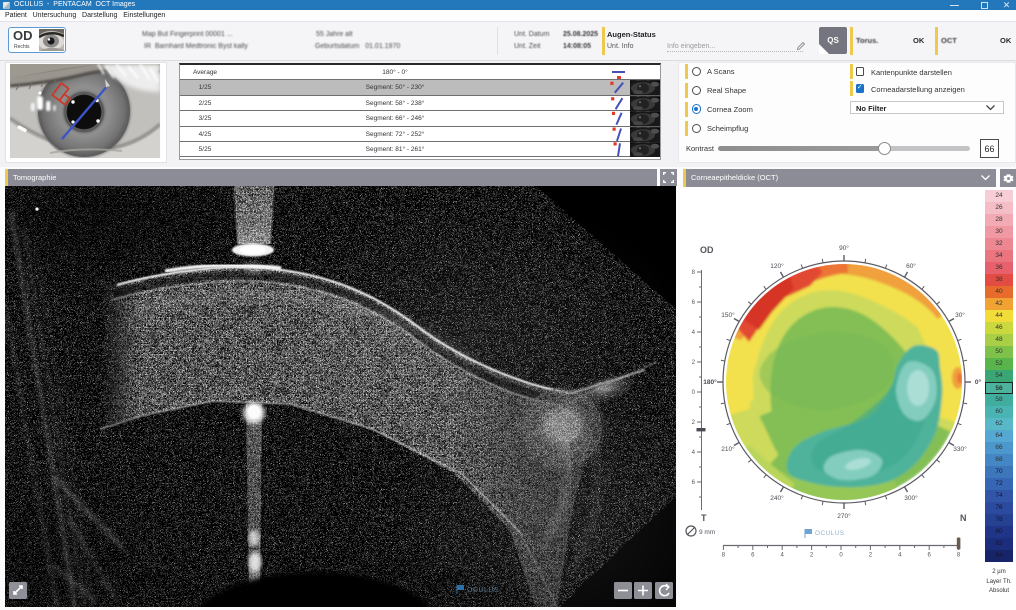 This screenshot has height=610, width=1016. I want to click on svg-text: 270°, so click(844, 516).